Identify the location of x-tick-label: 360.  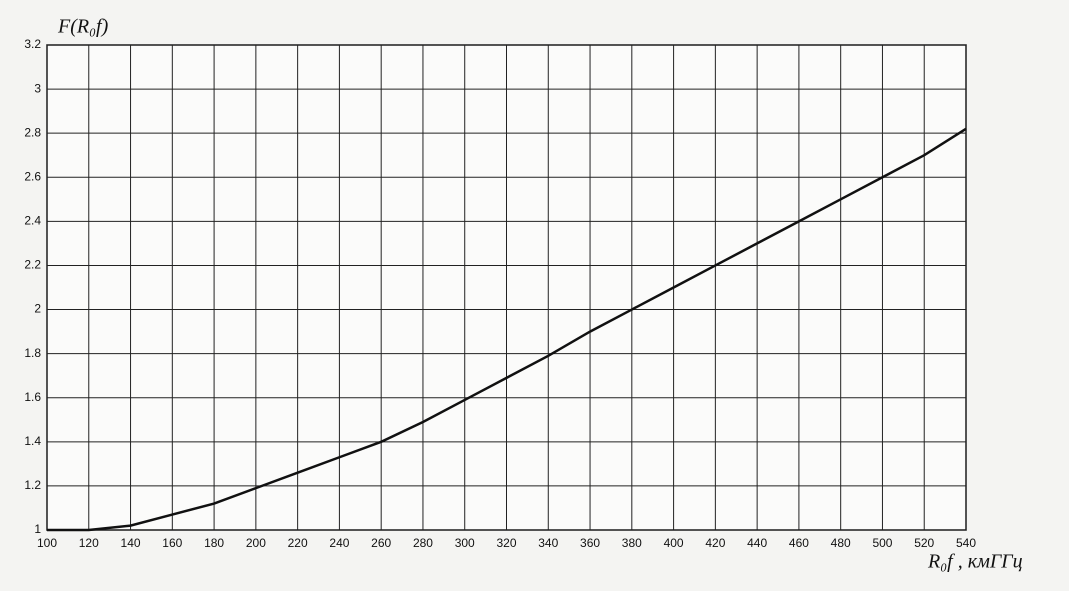
(590, 543).